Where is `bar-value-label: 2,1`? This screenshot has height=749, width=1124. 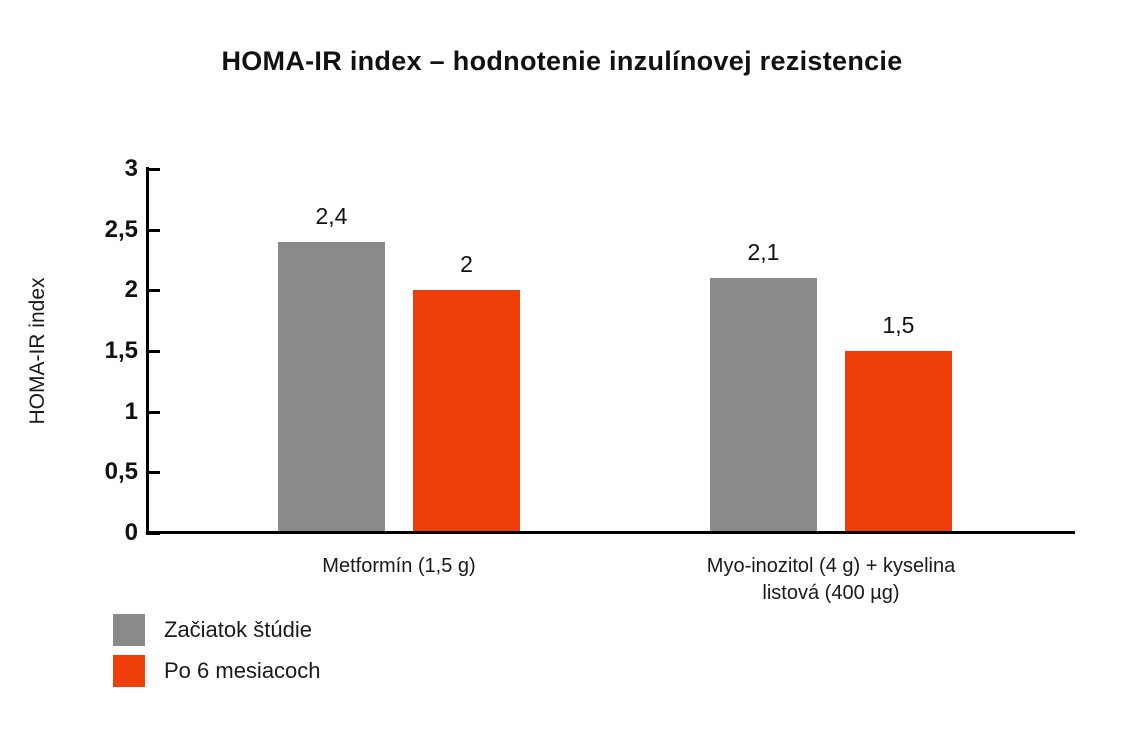
bar-value-label: 2,1 is located at coordinates (763, 252).